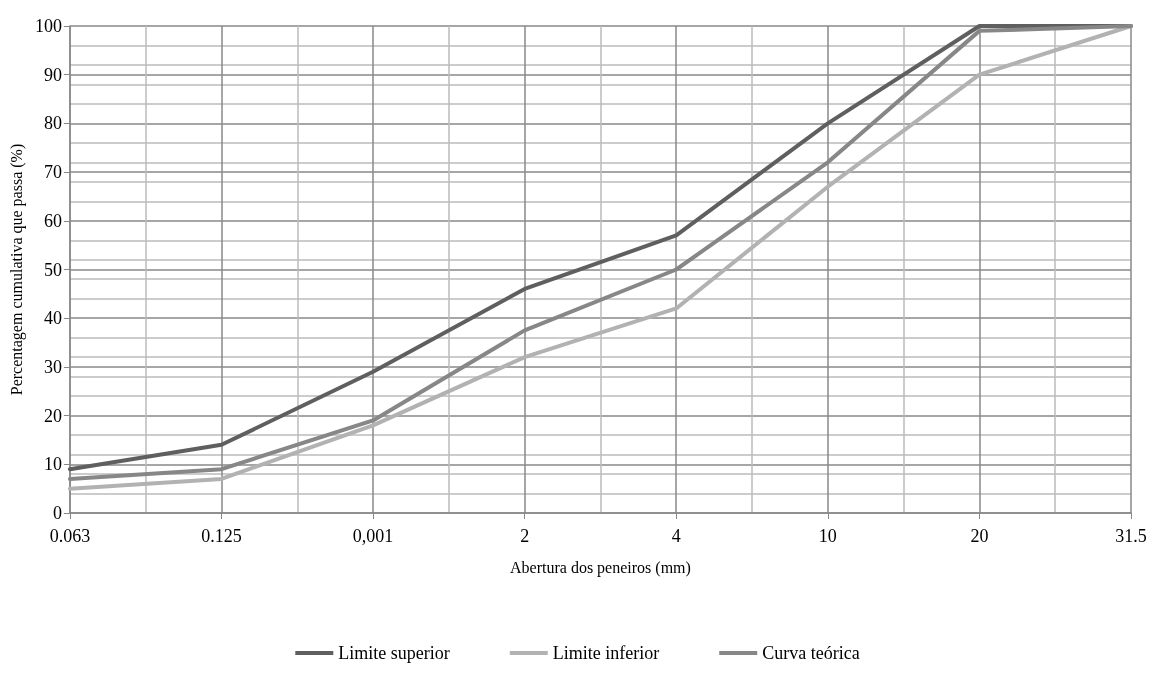  Describe the element at coordinates (52, 318) in the screenshot. I see `y-tick-label: 40` at that location.